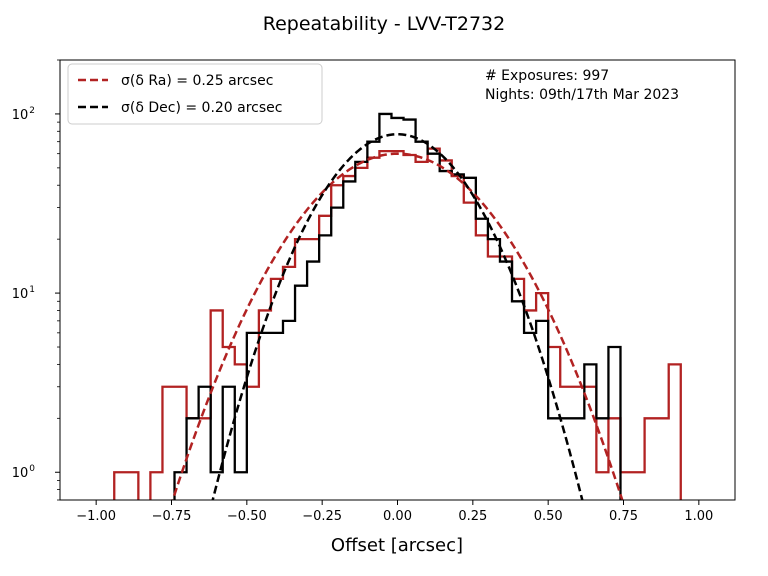 This screenshot has height=576, width=768. Describe the element at coordinates (202, 108) in the screenshot. I see `legend-label-dec: σ(δ Dec) = 0.20 arcsec` at that location.